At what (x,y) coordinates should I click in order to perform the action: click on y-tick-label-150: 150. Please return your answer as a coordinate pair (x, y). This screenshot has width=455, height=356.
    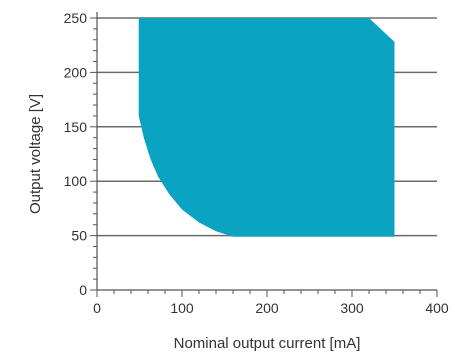
    Looking at the image, I should click on (76, 127).